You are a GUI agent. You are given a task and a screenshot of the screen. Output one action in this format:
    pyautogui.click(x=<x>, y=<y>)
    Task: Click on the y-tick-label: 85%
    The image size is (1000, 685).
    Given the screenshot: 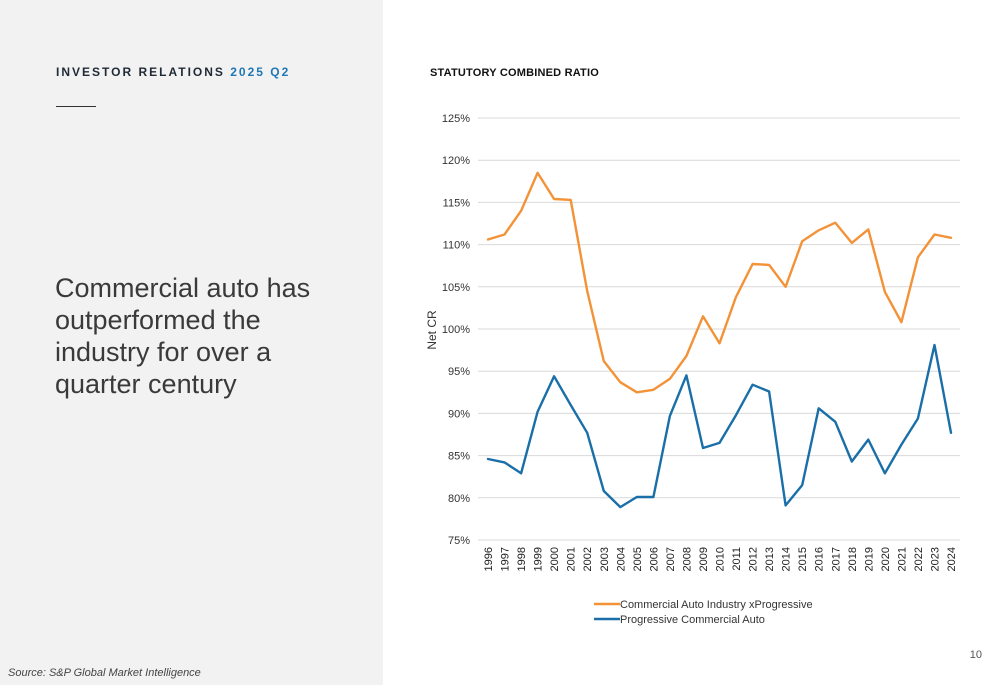 What is the action you would take?
    pyautogui.click(x=459, y=457)
    